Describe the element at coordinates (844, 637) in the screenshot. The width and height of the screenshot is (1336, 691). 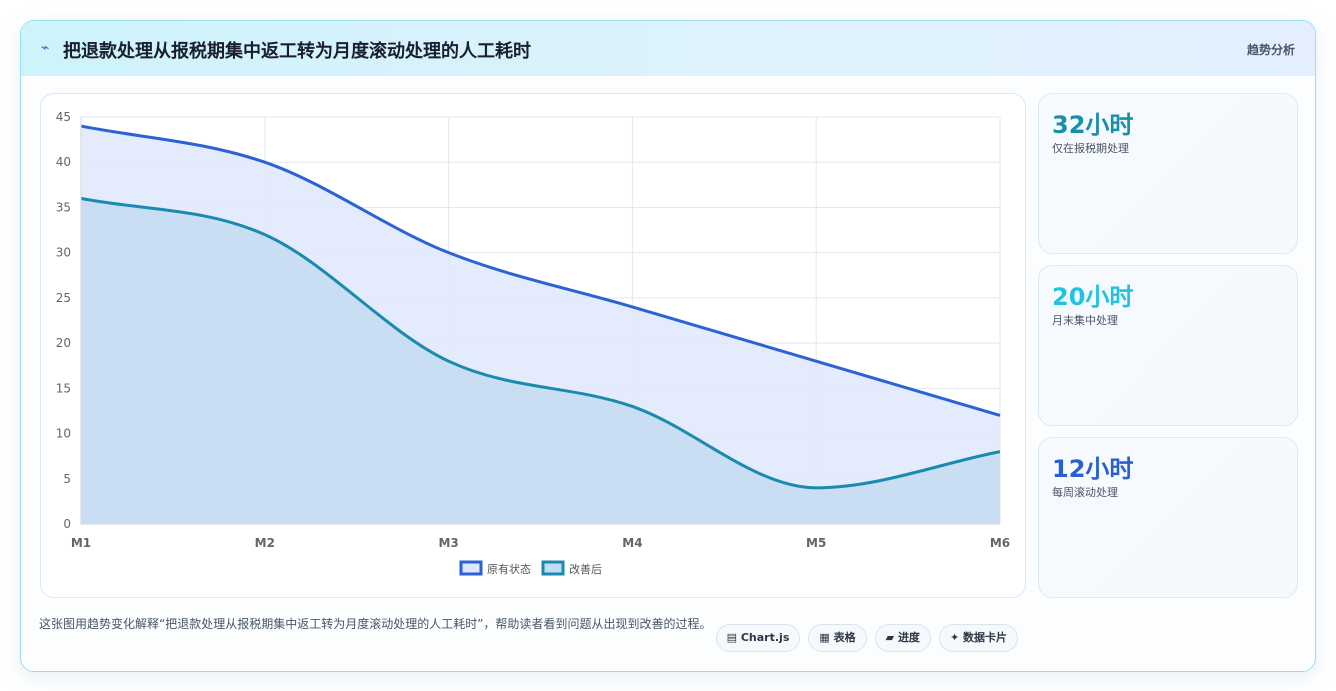
I see `pill-label: 表格` at that location.